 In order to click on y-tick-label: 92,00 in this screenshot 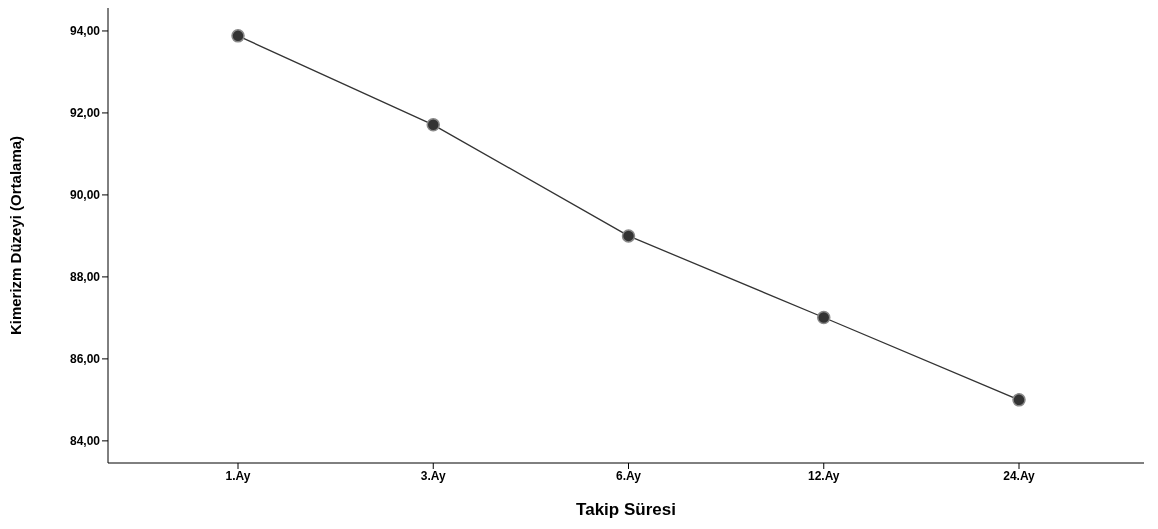, I will do `click(85, 113)`.